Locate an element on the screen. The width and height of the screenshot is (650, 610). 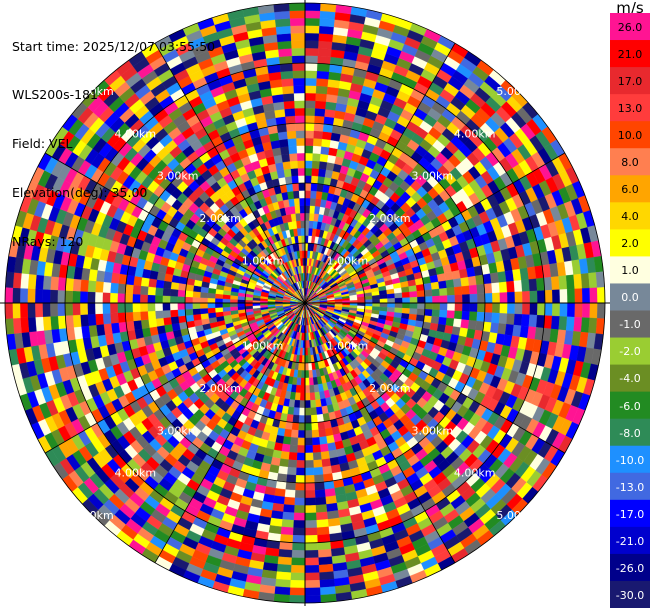
colorbar-tick-label: 2.0 is located at coordinates (630, 244).